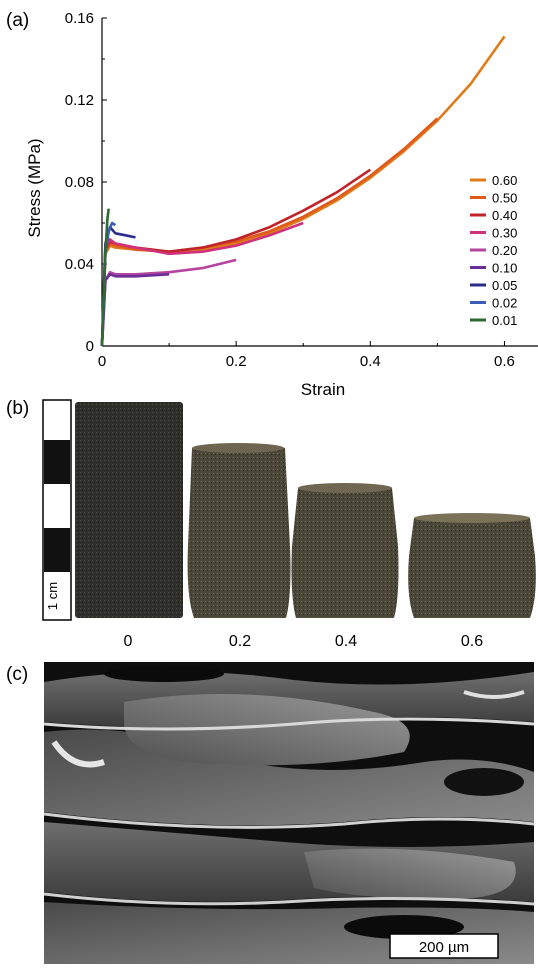  I want to click on sem-scale-bar-label: 200 µm, so click(444, 947).